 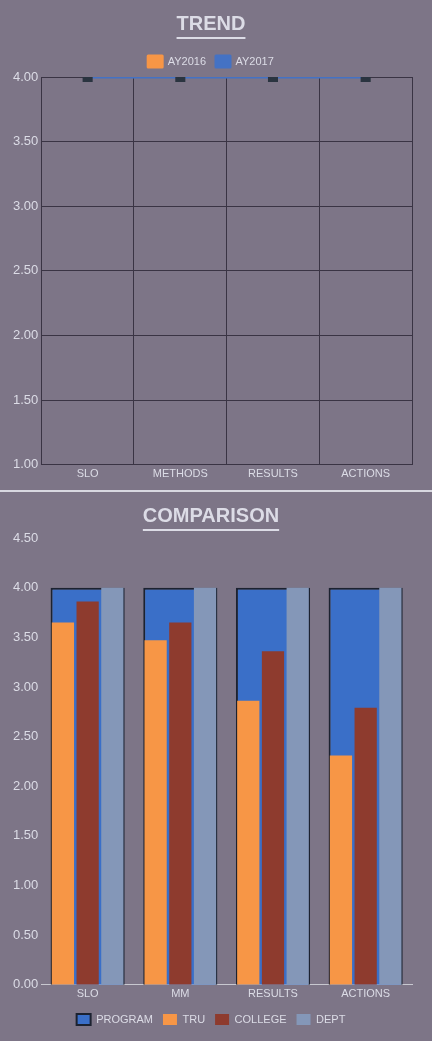 What do you see at coordinates (180, 473) in the screenshot?
I see `x-tick-label: METHODS` at bounding box center [180, 473].